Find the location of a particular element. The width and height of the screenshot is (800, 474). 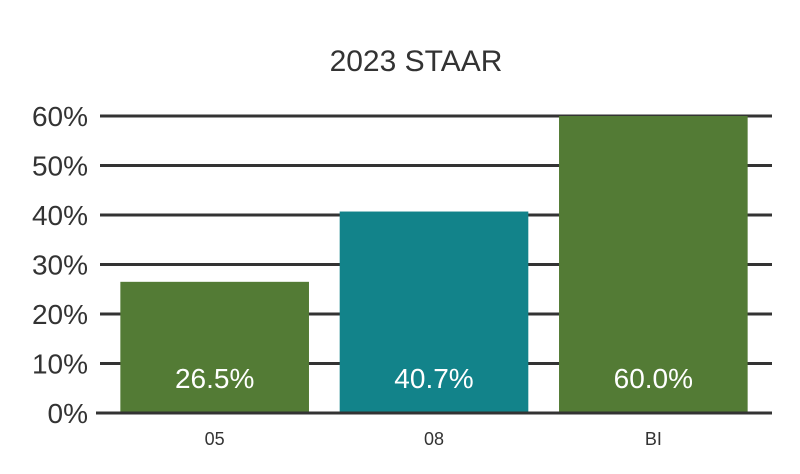

x-tick-label: BI is located at coordinates (653, 439).